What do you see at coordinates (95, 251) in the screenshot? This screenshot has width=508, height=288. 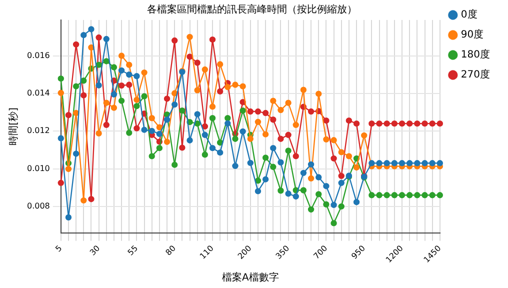 I see `x-tick-label: 30` at bounding box center [95, 251].